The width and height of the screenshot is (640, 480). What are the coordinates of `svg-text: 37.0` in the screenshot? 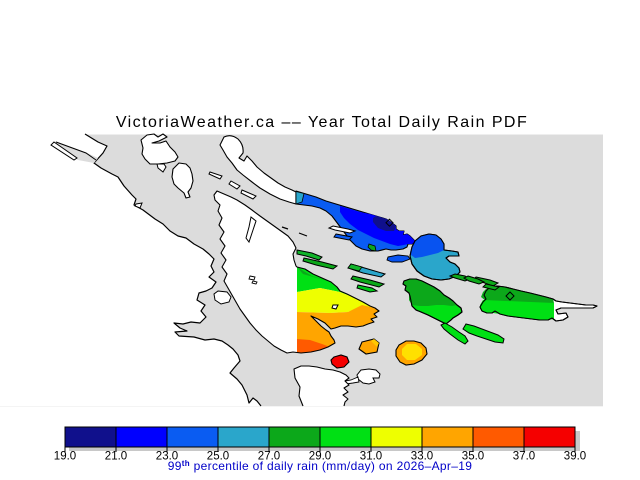 It's located at (524, 457).